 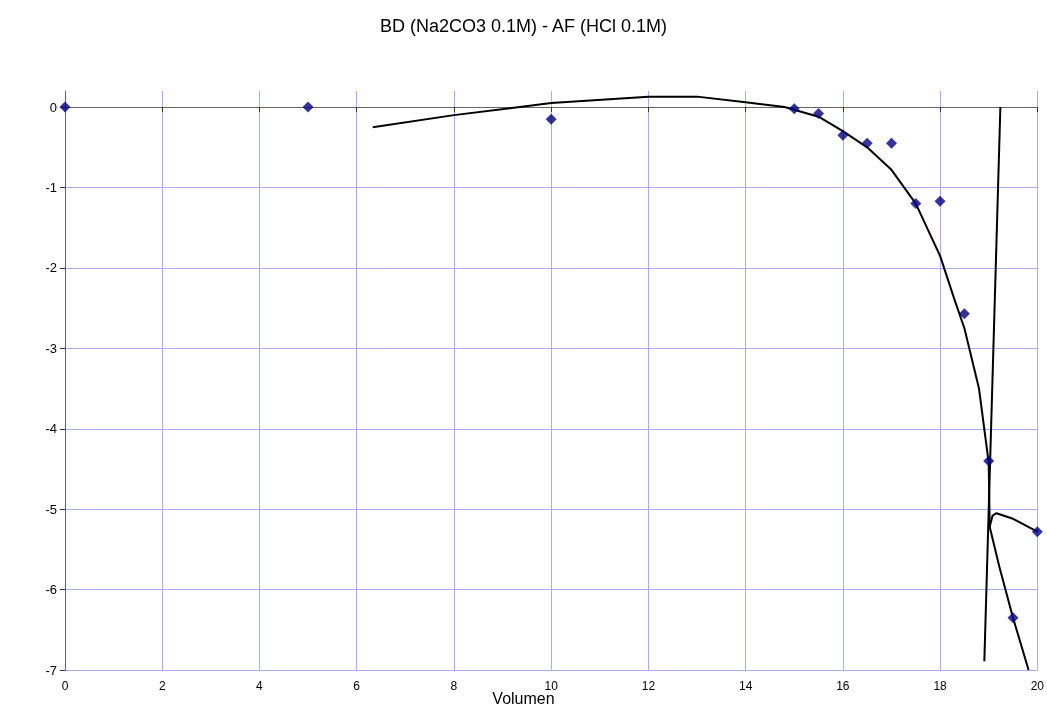 What do you see at coordinates (51, 429) in the screenshot?
I see `y-tick-label: -4` at bounding box center [51, 429].